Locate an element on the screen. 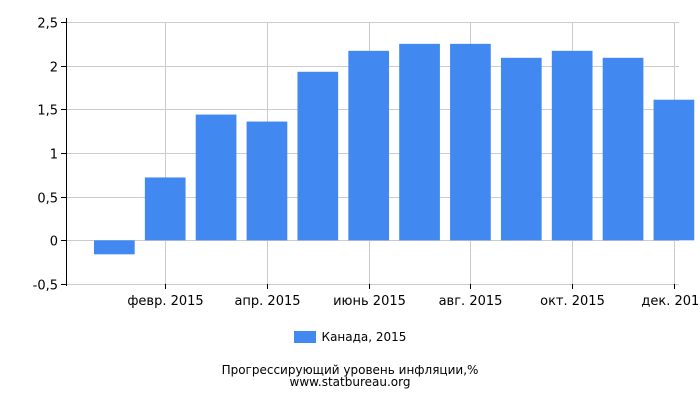  y-tick-label: 1,5 is located at coordinates (47, 111).